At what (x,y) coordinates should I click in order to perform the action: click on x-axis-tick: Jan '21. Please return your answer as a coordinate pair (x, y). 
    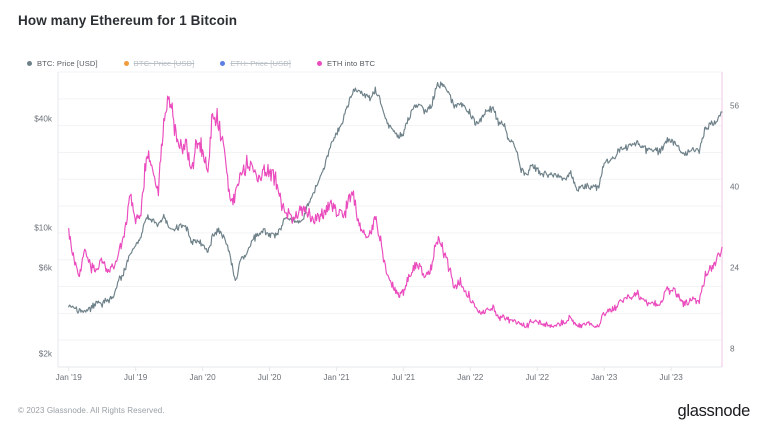
    Looking at the image, I should click on (336, 377).